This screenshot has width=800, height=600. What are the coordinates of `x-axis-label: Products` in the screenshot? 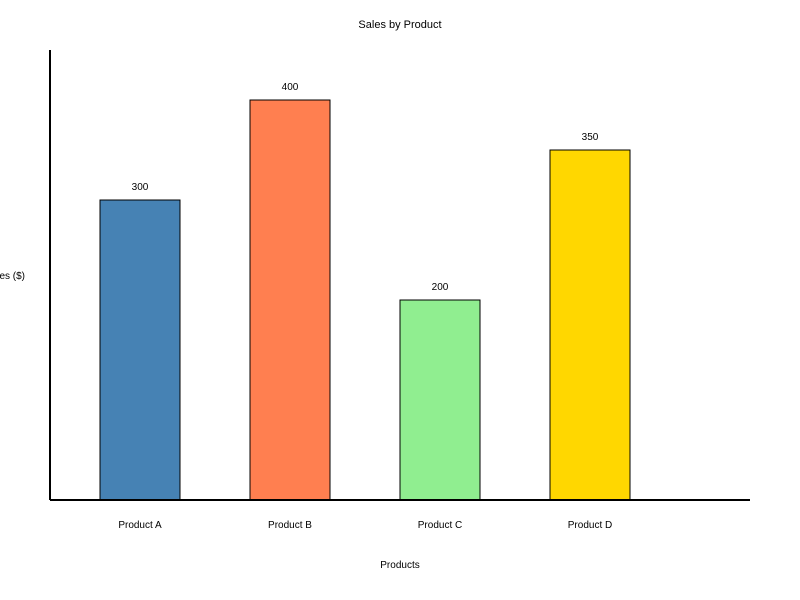 It's located at (399, 565).